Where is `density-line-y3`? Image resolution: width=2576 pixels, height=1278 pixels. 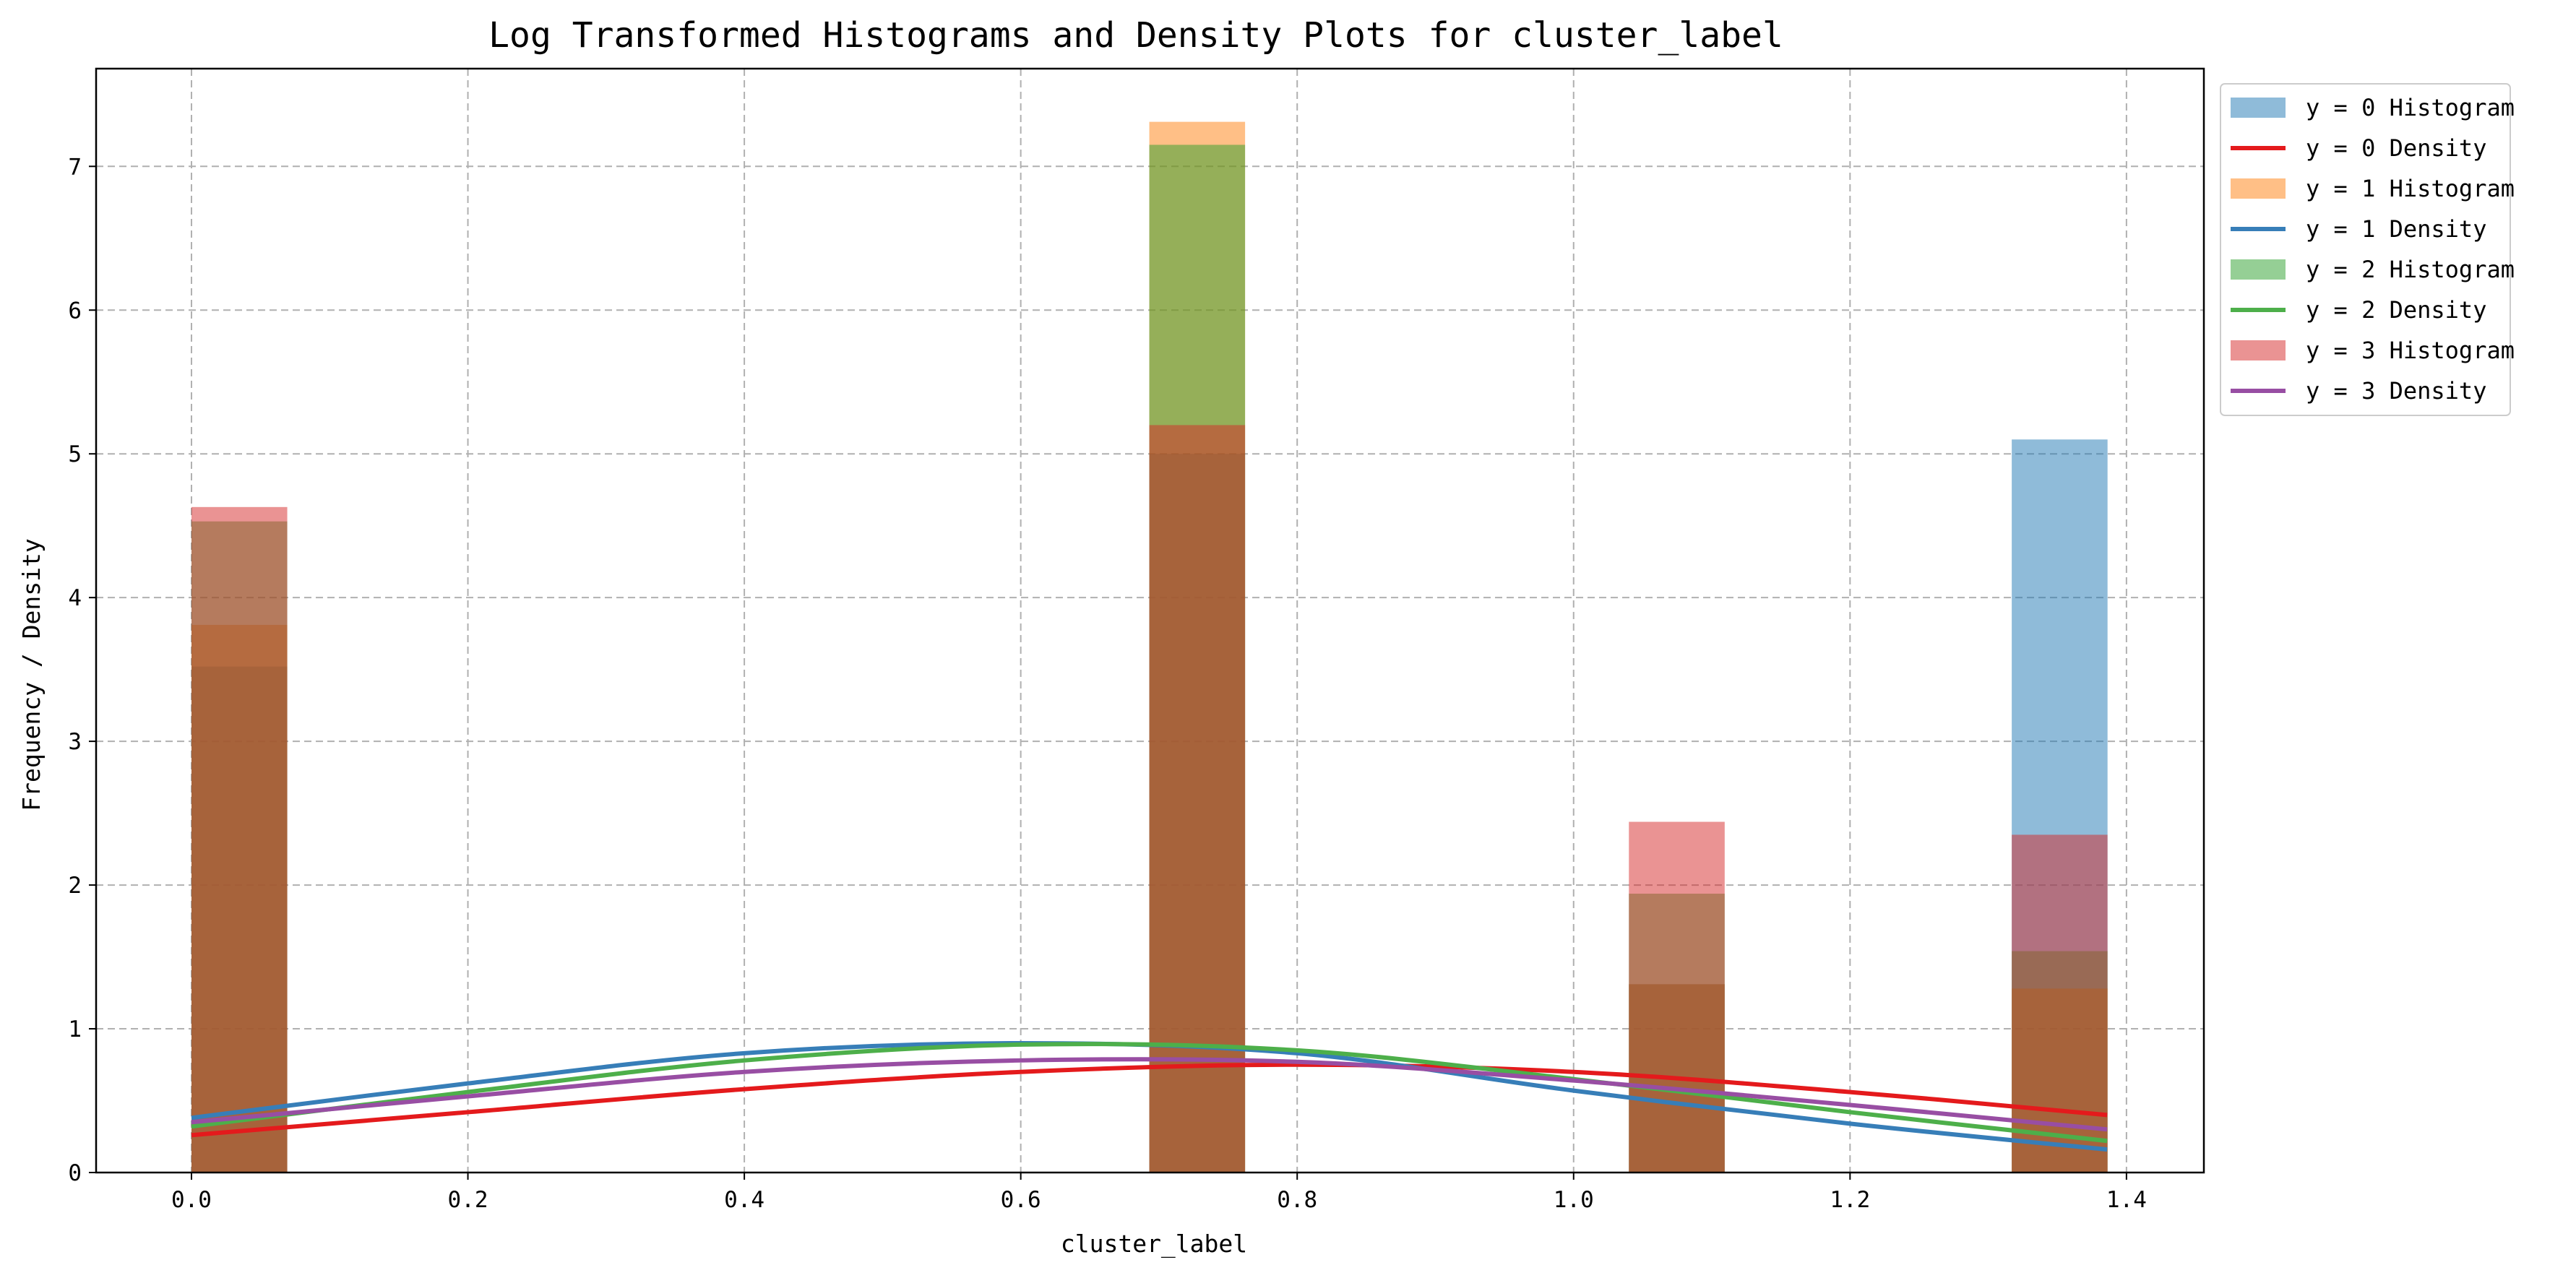 density-line-y3 is located at coordinates (1149, 1094).